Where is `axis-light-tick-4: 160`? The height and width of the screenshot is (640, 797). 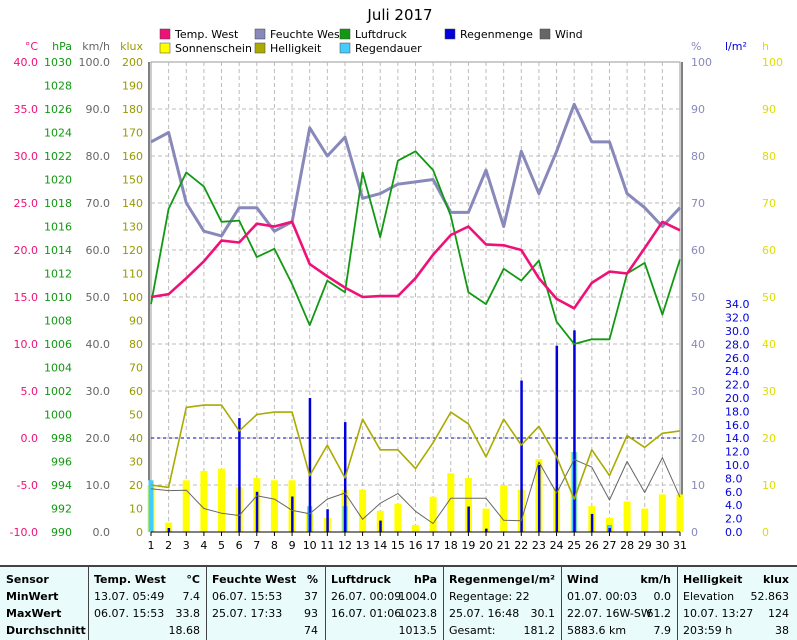
axis-light-tick-4: 160 is located at coordinates (132, 156).